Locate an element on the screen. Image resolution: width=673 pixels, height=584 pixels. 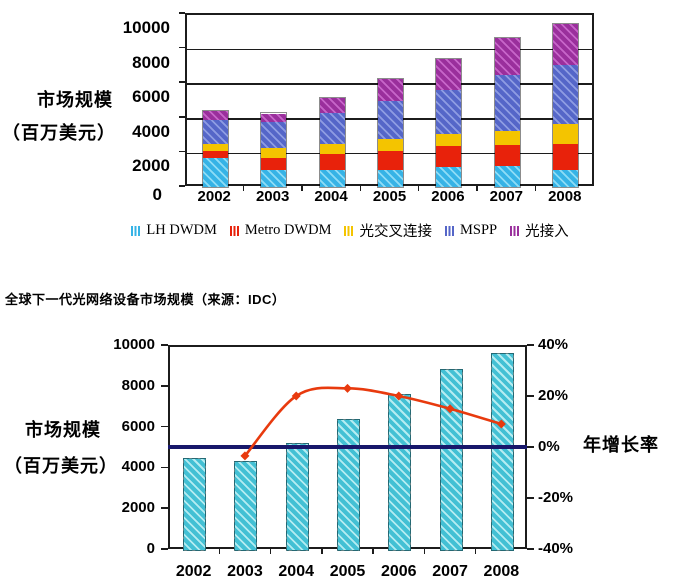
stacked-bar-2005 is located at coordinates (390, 132).